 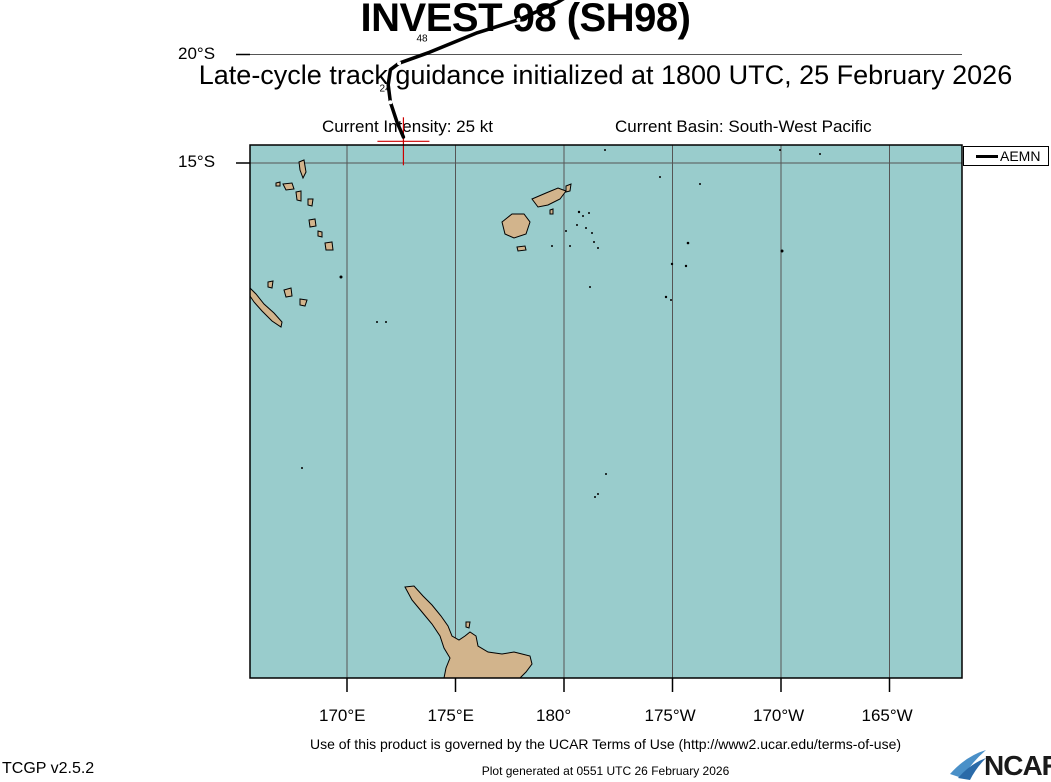 I want to click on nz-island, so click(x=468, y=625).